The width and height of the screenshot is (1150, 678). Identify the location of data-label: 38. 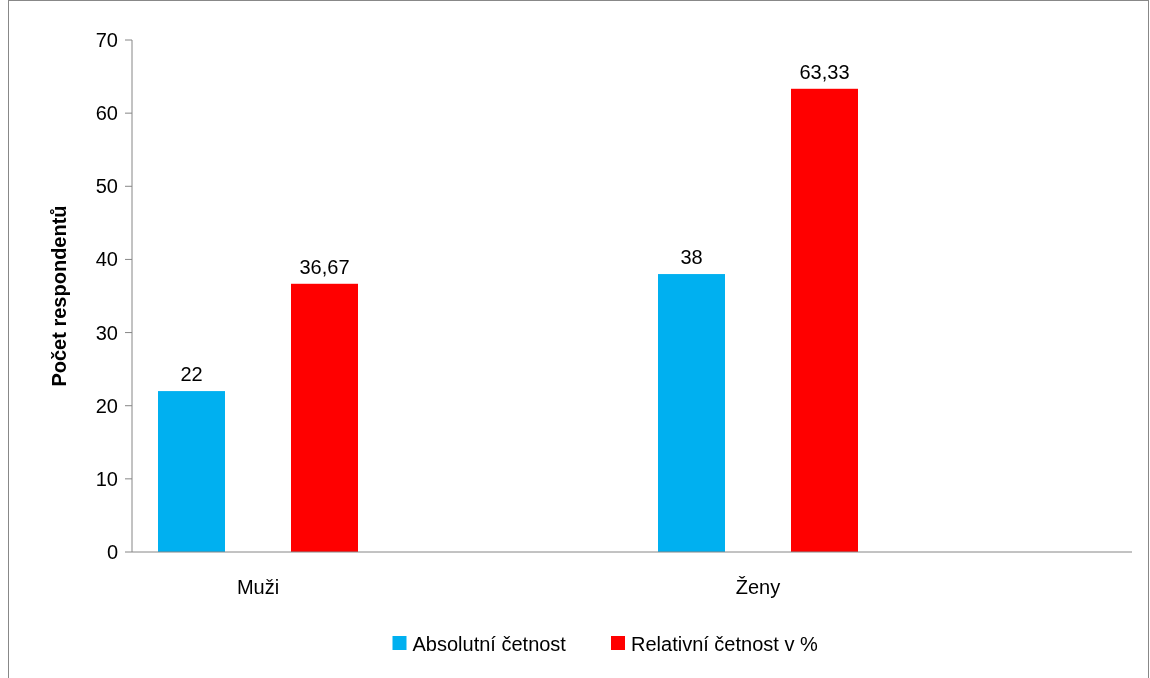
(691, 257).